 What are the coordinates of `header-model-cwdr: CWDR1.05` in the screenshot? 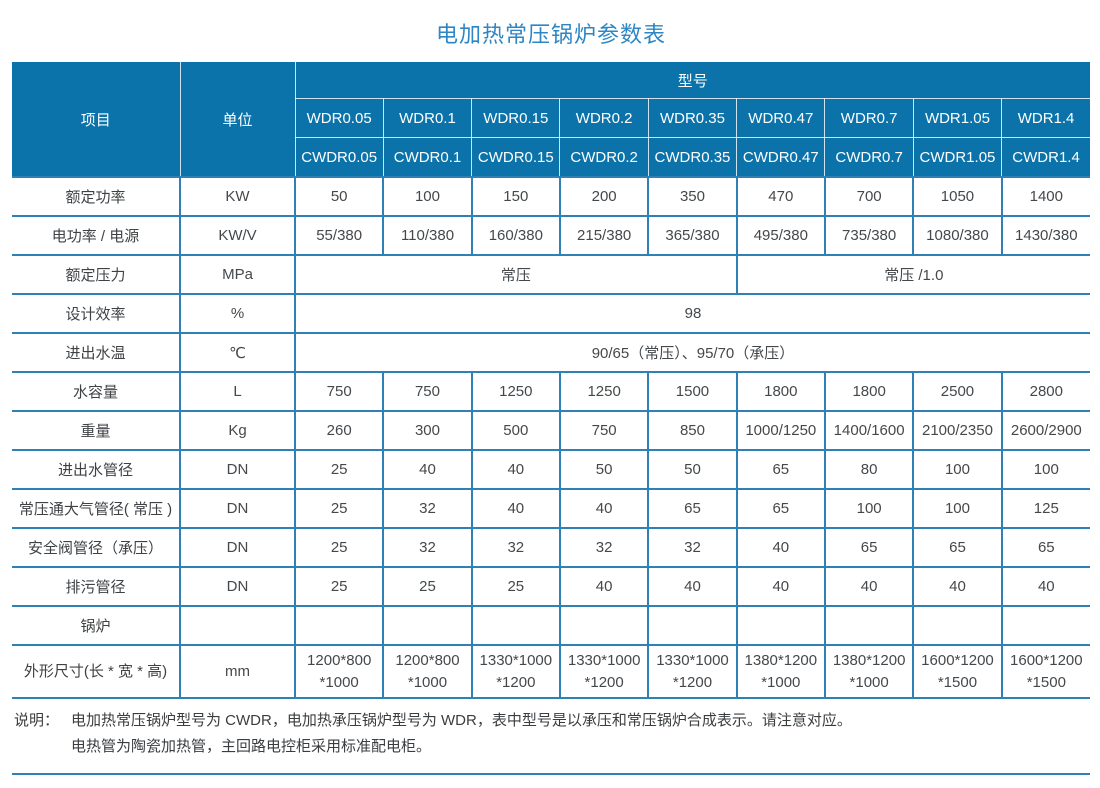 It's located at (957, 157).